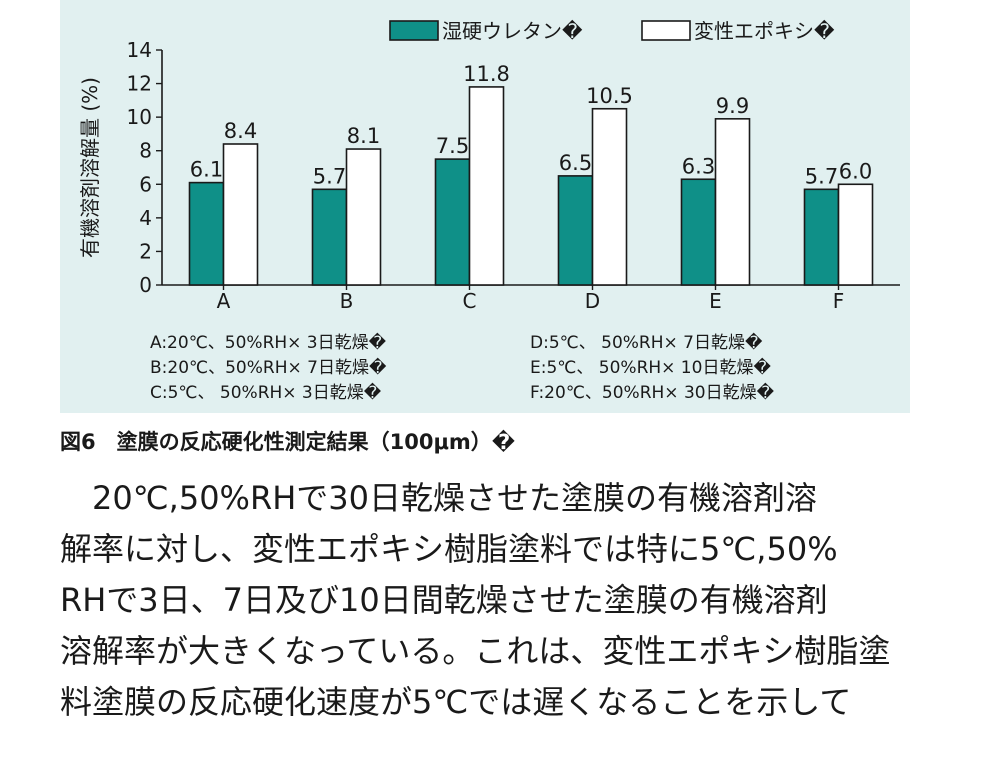  What do you see at coordinates (414, 30) in the screenshot?
I see `legend-swatch-series1` at bounding box center [414, 30].